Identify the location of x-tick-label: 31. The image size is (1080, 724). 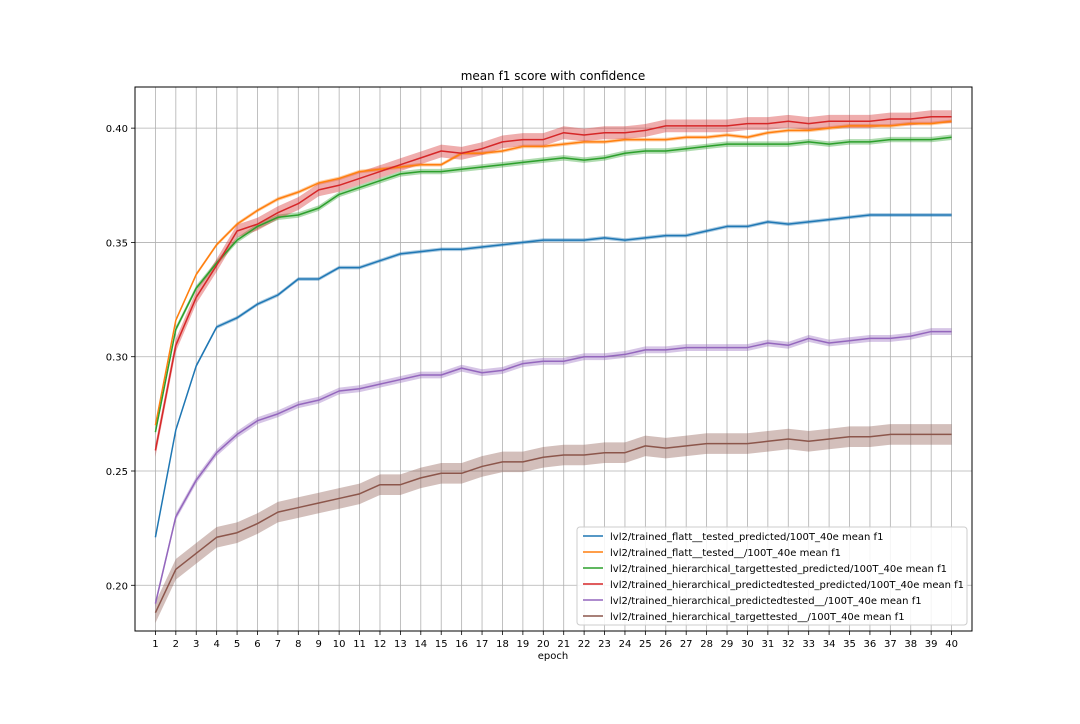
(767, 644).